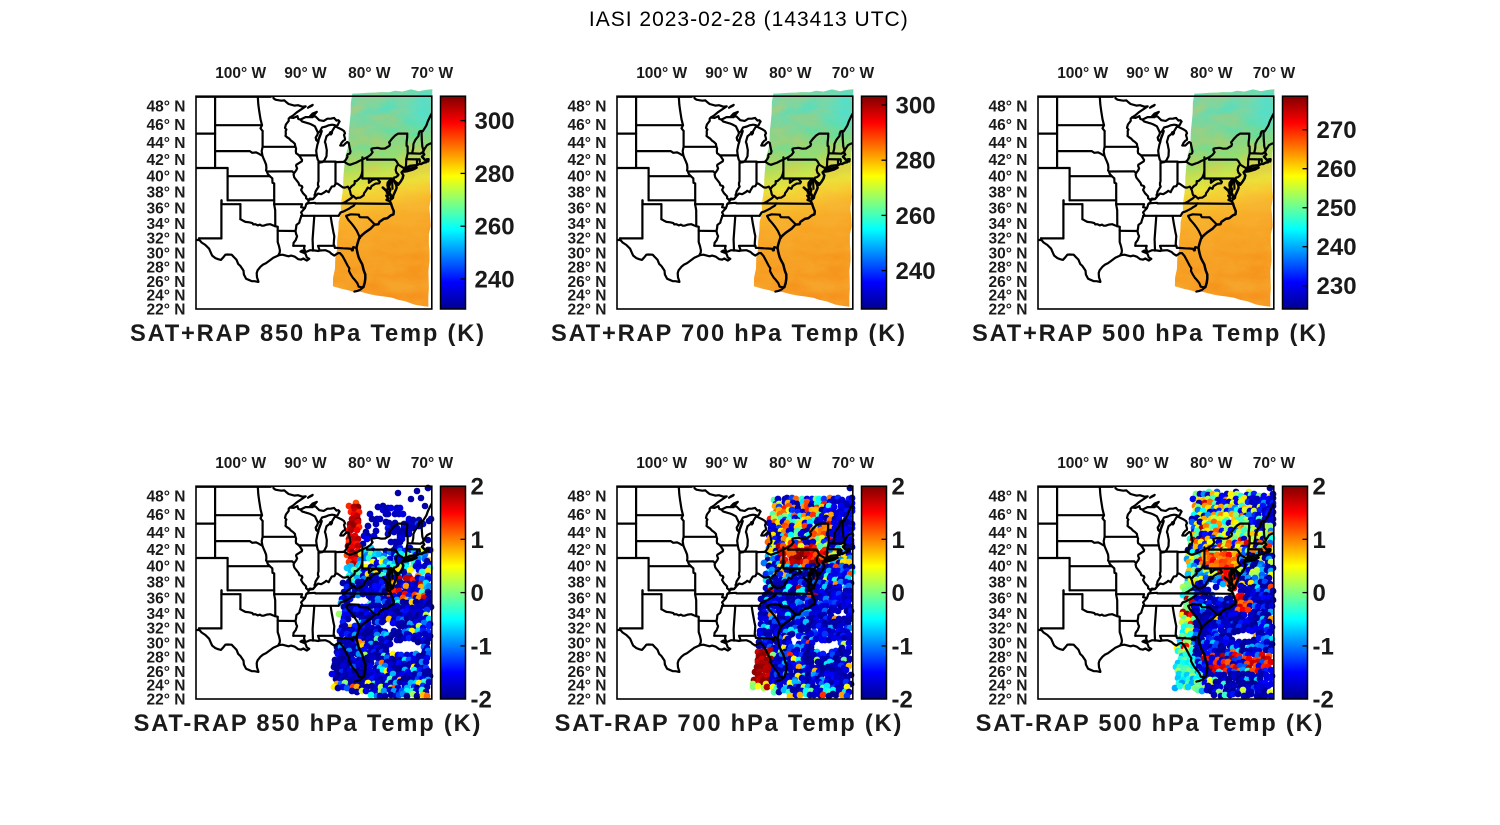 This screenshot has width=1500, height=825. What do you see at coordinates (729, 724) in the screenshot?
I see `svg-text: SAT-RAP 700 hPa Temp (K)` at bounding box center [729, 724].